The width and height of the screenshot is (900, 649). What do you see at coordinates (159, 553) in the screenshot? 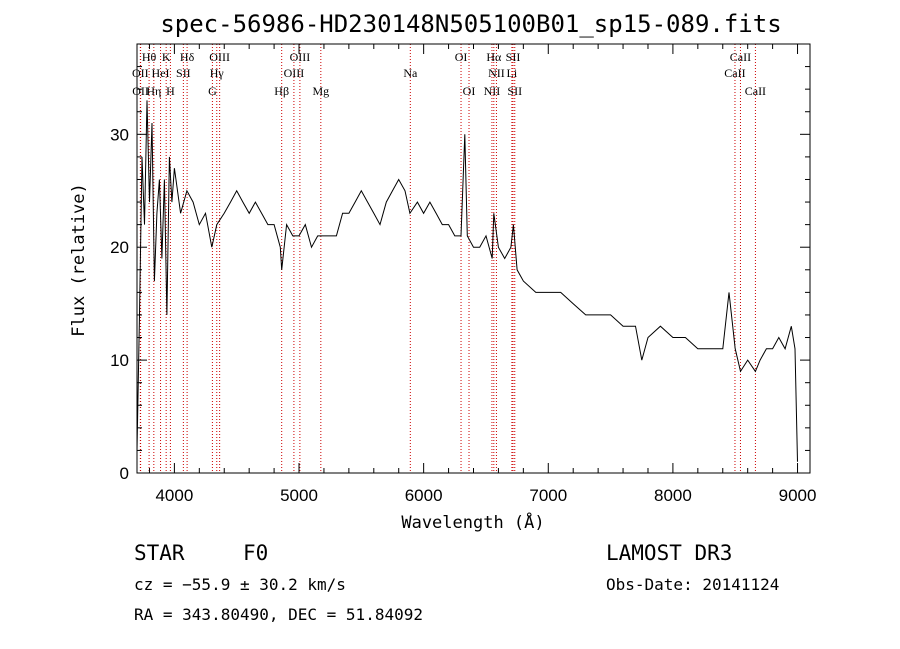
I see `object-class: STAR` at bounding box center [159, 553].